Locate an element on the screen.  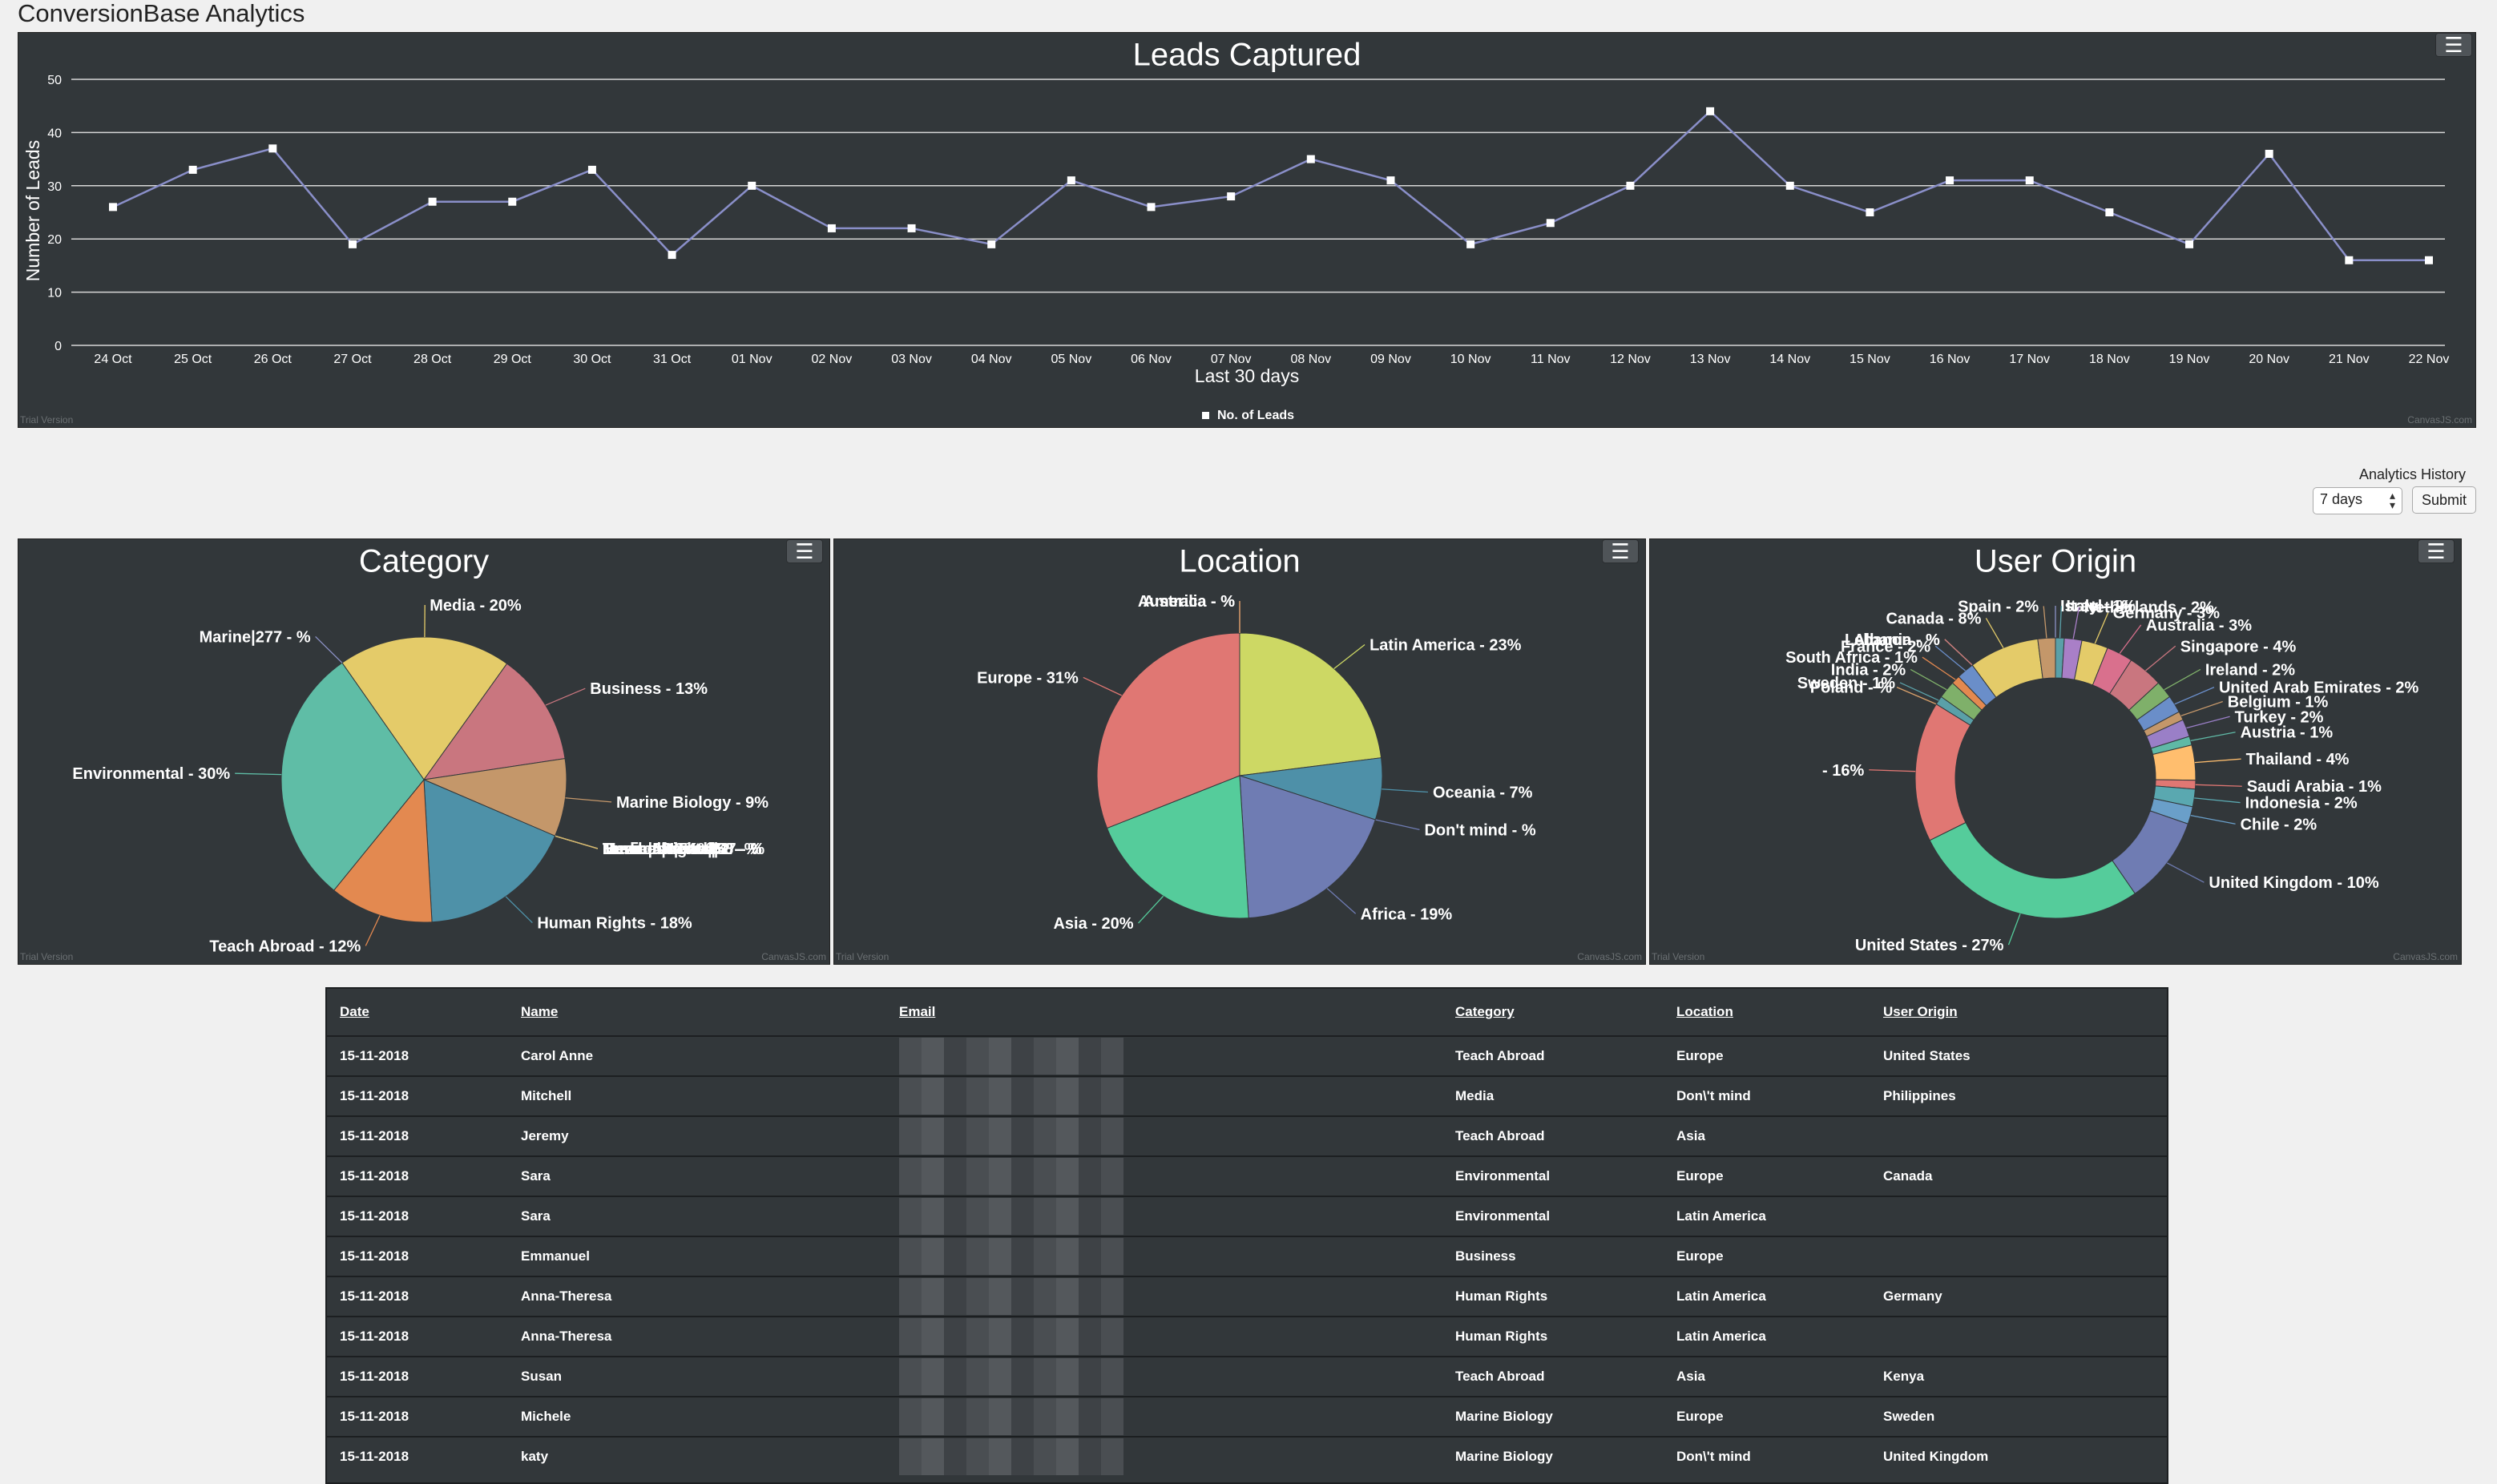
hamburger-icon: ☰ is located at coordinates (1620, 552).